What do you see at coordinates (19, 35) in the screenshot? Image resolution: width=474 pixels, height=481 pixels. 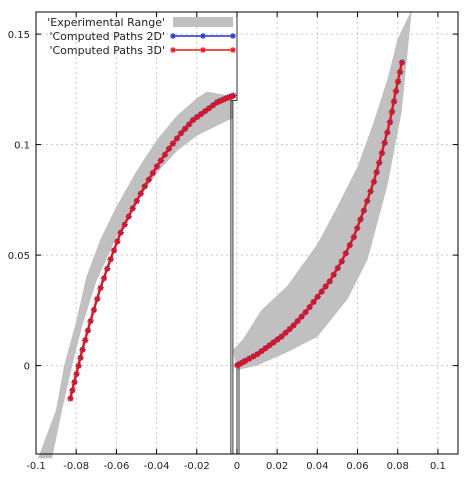 I see `y-tick-label: 0.15` at bounding box center [19, 35].